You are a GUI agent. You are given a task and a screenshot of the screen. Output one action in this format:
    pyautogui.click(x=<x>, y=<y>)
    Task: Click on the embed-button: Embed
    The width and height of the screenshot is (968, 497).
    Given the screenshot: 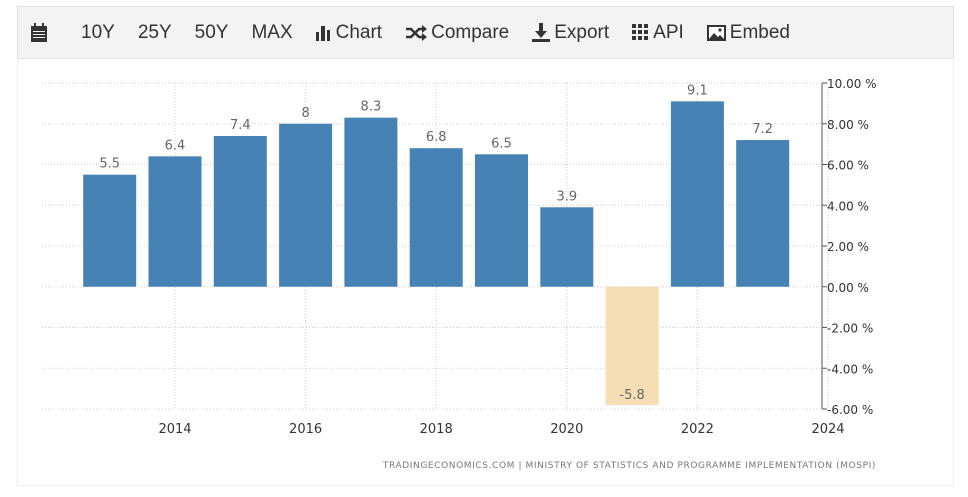 What is the action you would take?
    pyautogui.click(x=748, y=32)
    